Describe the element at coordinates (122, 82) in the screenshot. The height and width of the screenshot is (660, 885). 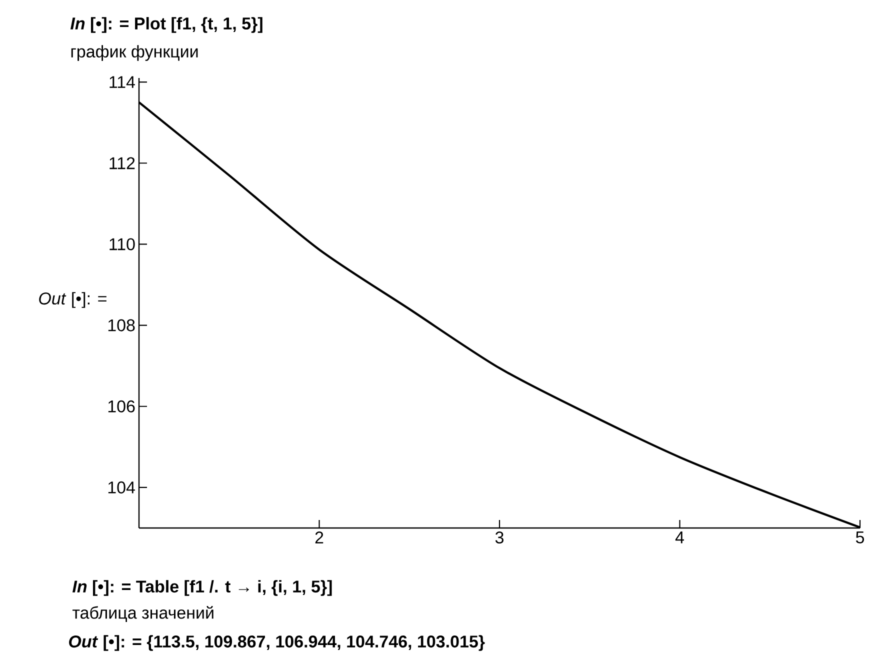
I see `y-tick-label: 114` at that location.